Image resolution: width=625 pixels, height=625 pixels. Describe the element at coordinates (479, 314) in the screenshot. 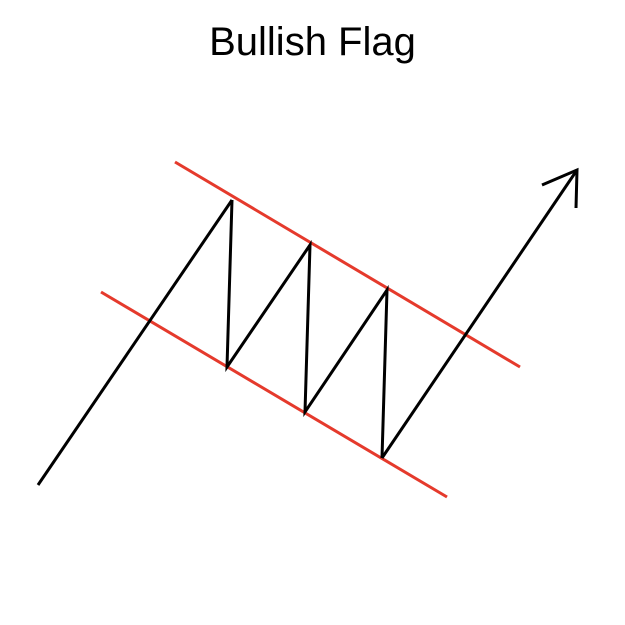

I see `breakout-line` at that location.